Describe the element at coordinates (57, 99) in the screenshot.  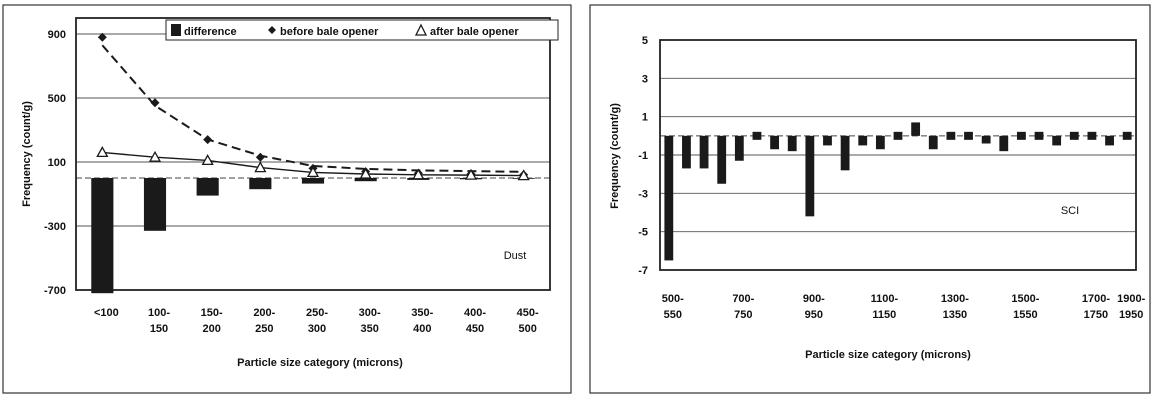
I see `y-tick-label: 500` at that location.